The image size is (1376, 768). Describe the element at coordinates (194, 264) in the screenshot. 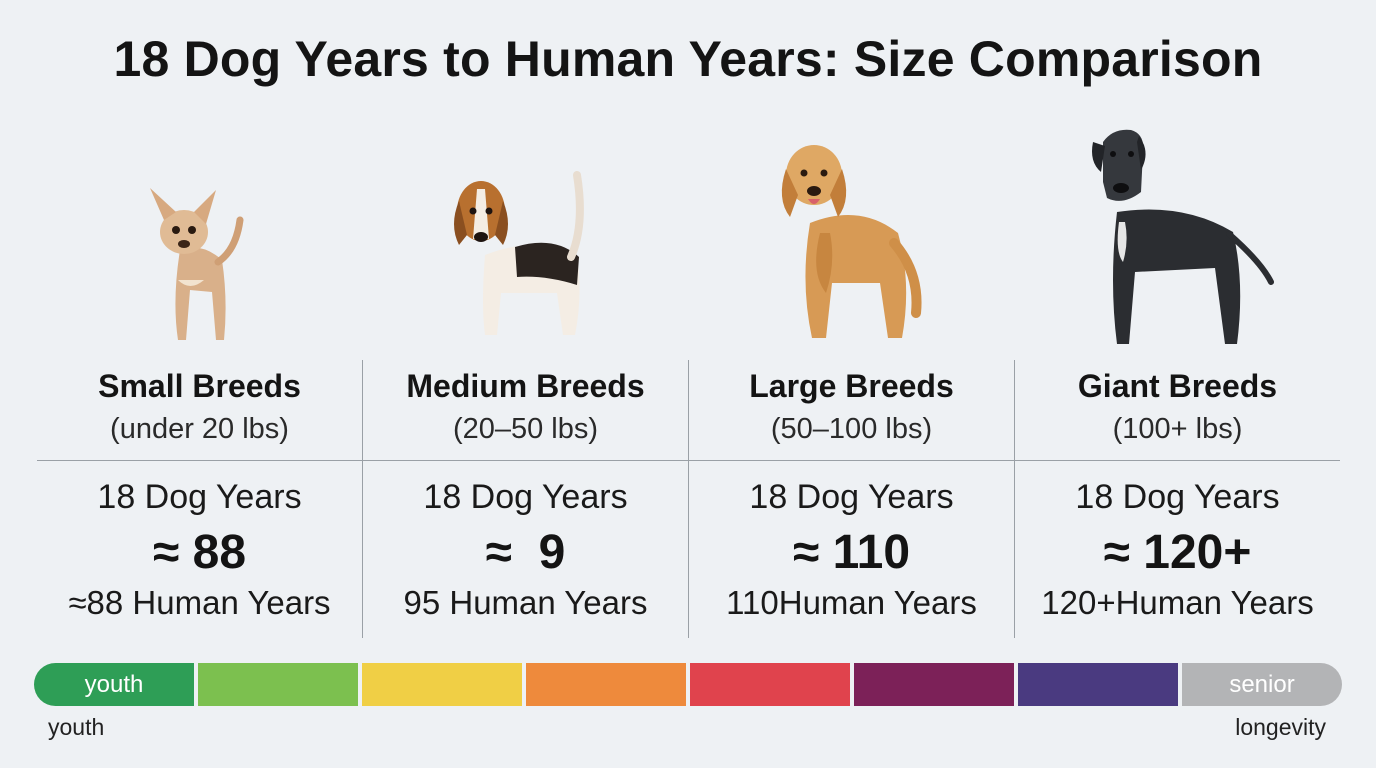

I see `chihuahua-illustration` at that location.